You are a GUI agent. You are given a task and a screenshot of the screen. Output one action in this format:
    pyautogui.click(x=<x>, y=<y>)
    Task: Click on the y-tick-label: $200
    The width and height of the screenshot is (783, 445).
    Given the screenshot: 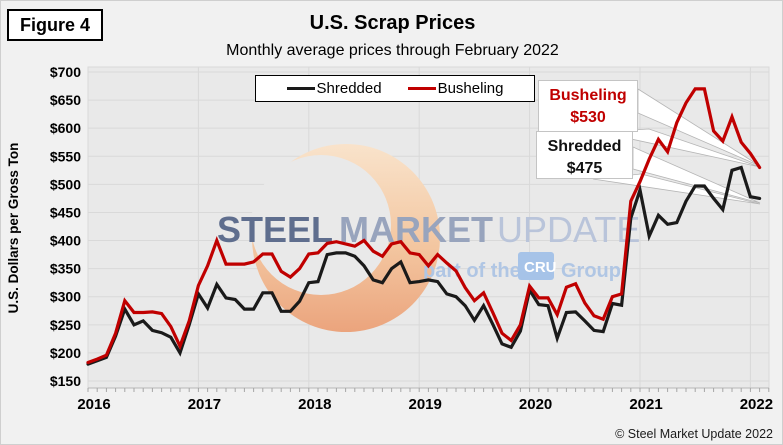 What is the action you would take?
    pyautogui.click(x=65, y=353)
    